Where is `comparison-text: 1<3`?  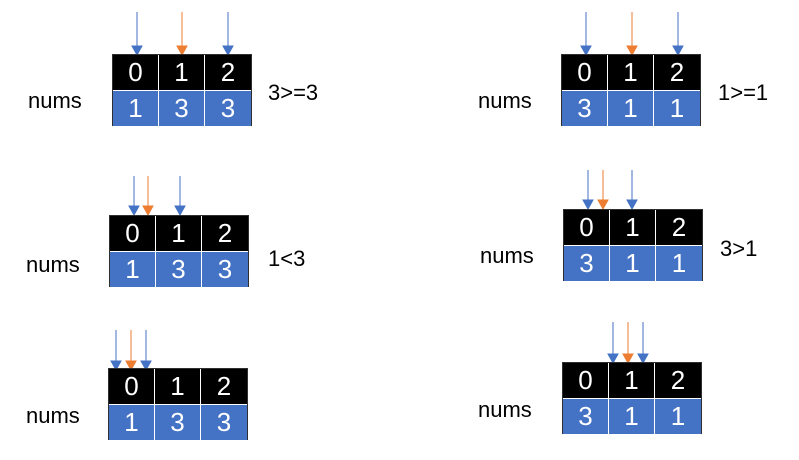
comparison-text: 1<3 is located at coordinates (287, 258).